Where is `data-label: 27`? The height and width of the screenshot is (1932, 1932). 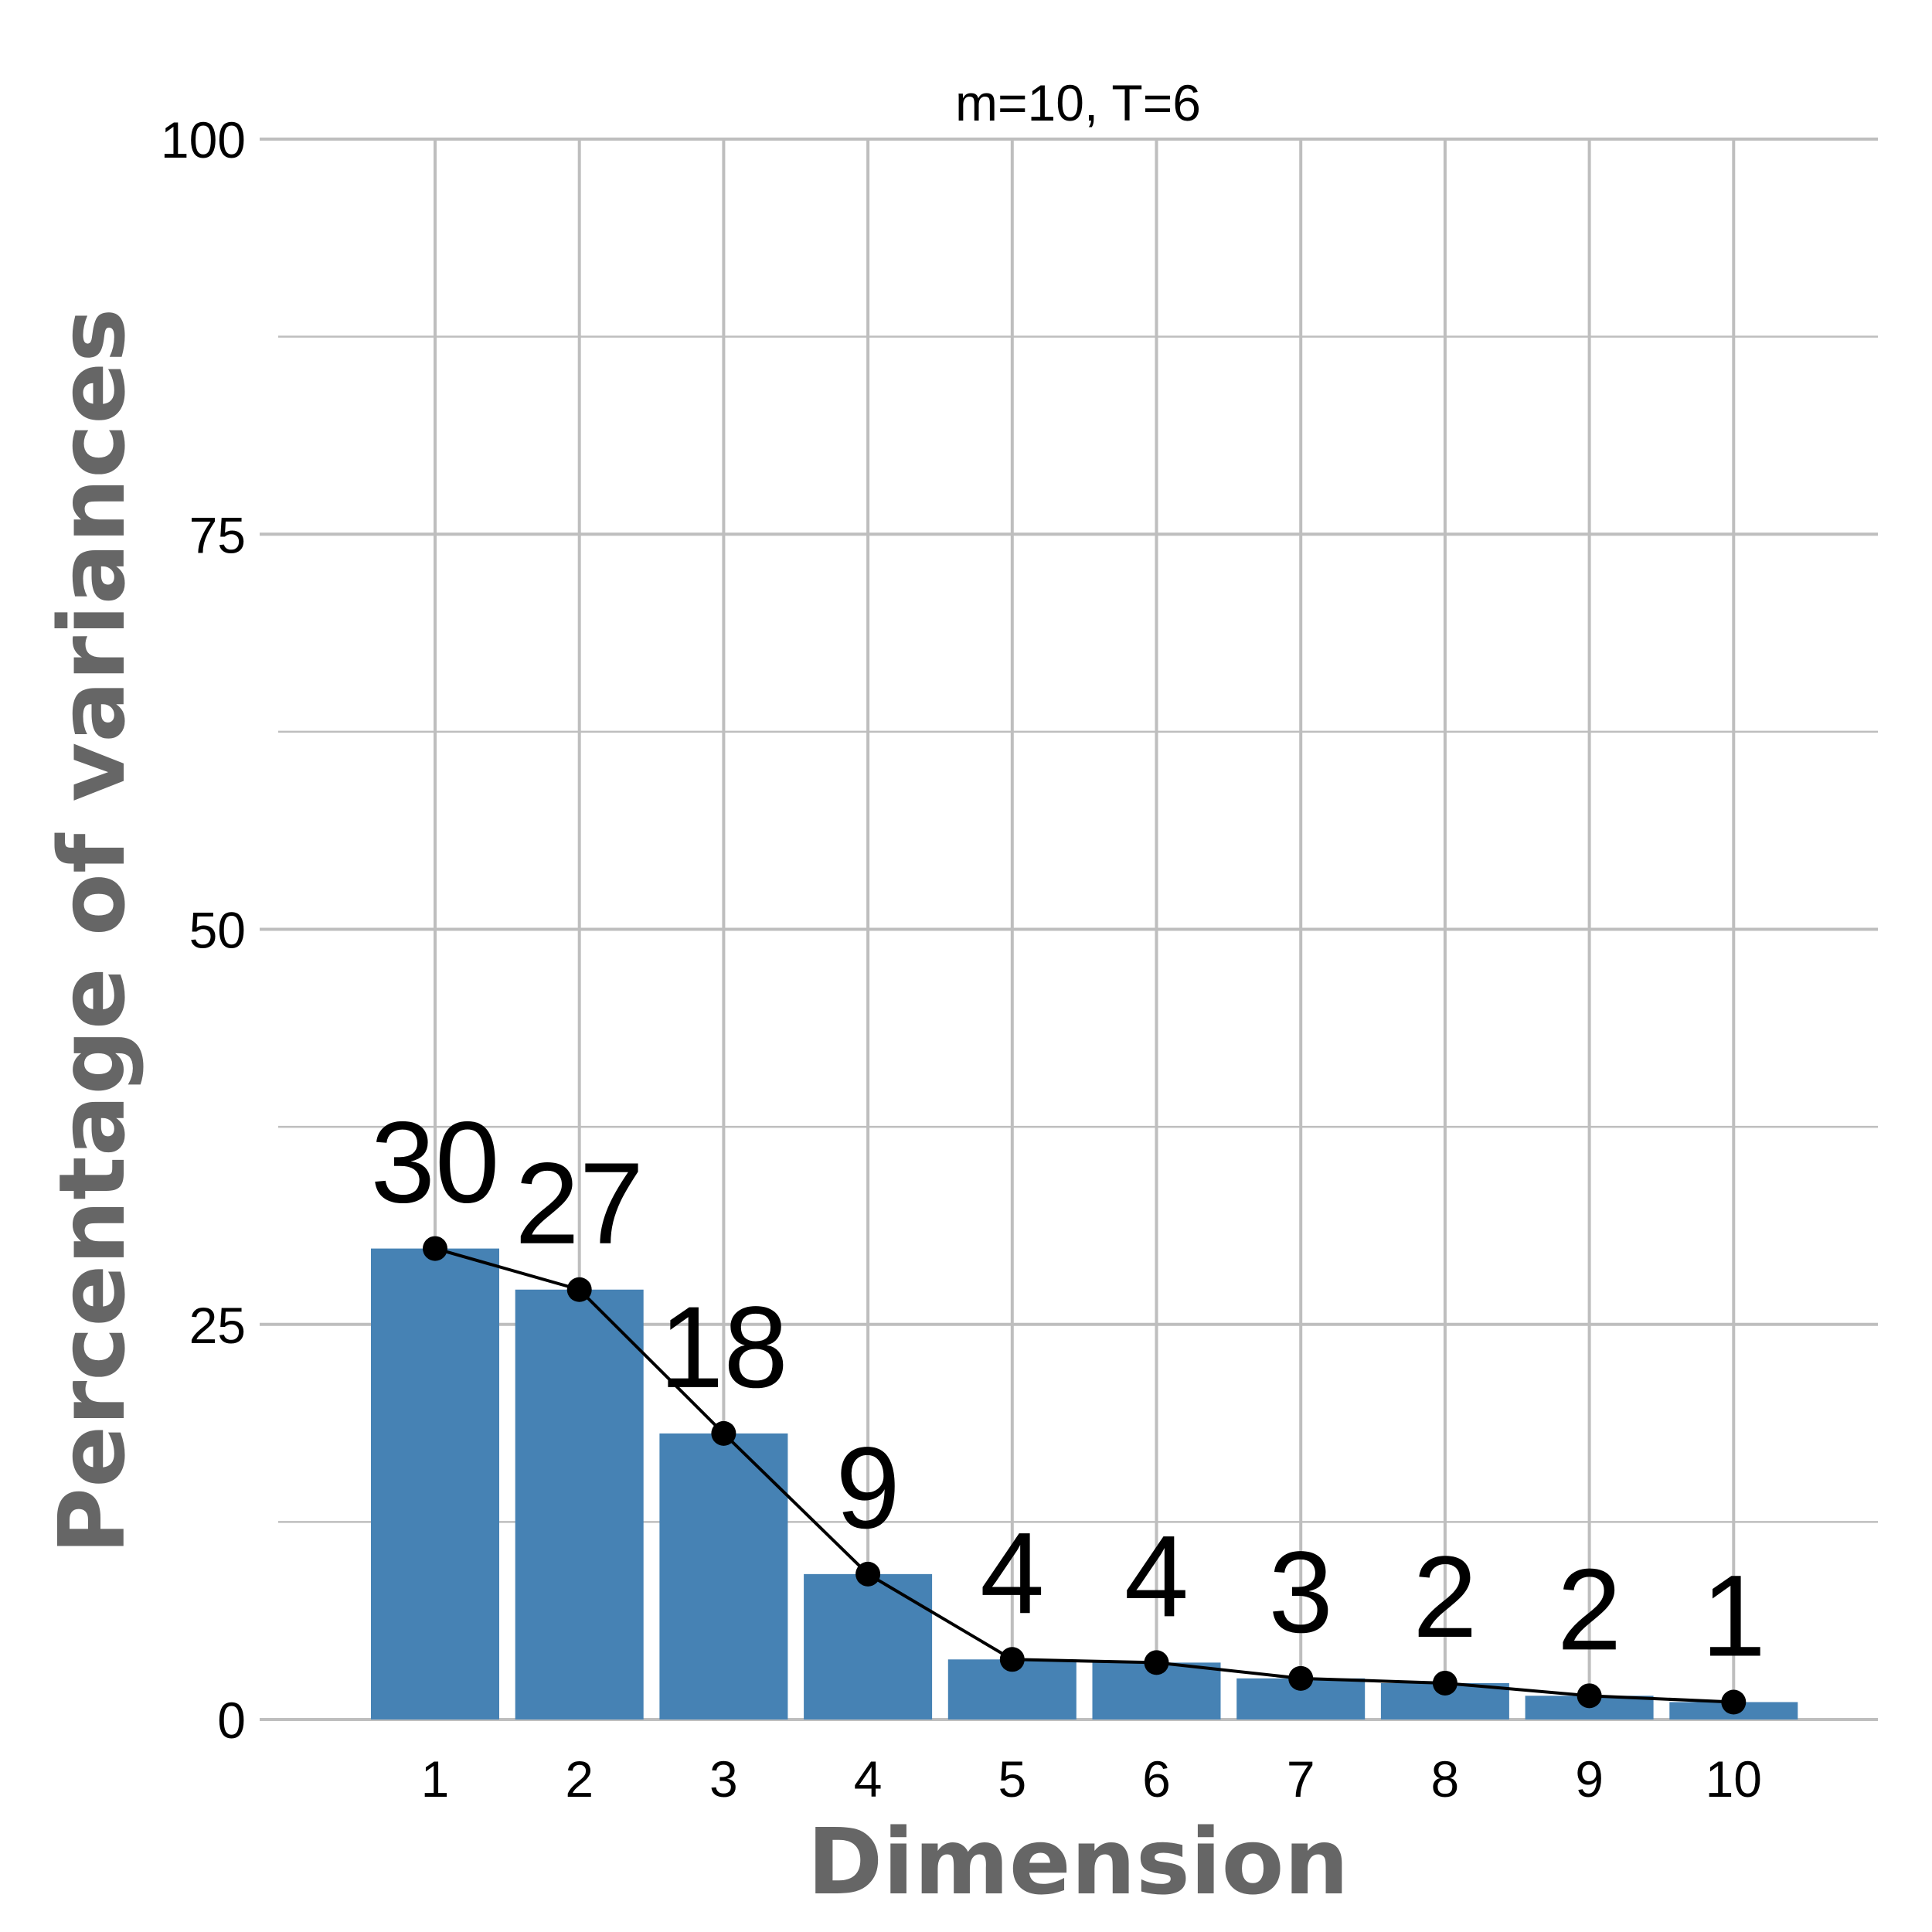 data-label: 27 is located at coordinates (579, 1203).